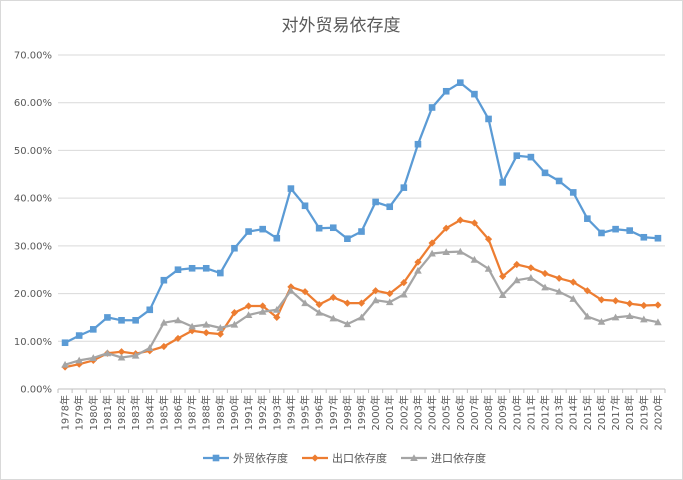 The height and width of the screenshot is (480, 683). I want to click on x-tick-label: 1995年, so click(305, 412).